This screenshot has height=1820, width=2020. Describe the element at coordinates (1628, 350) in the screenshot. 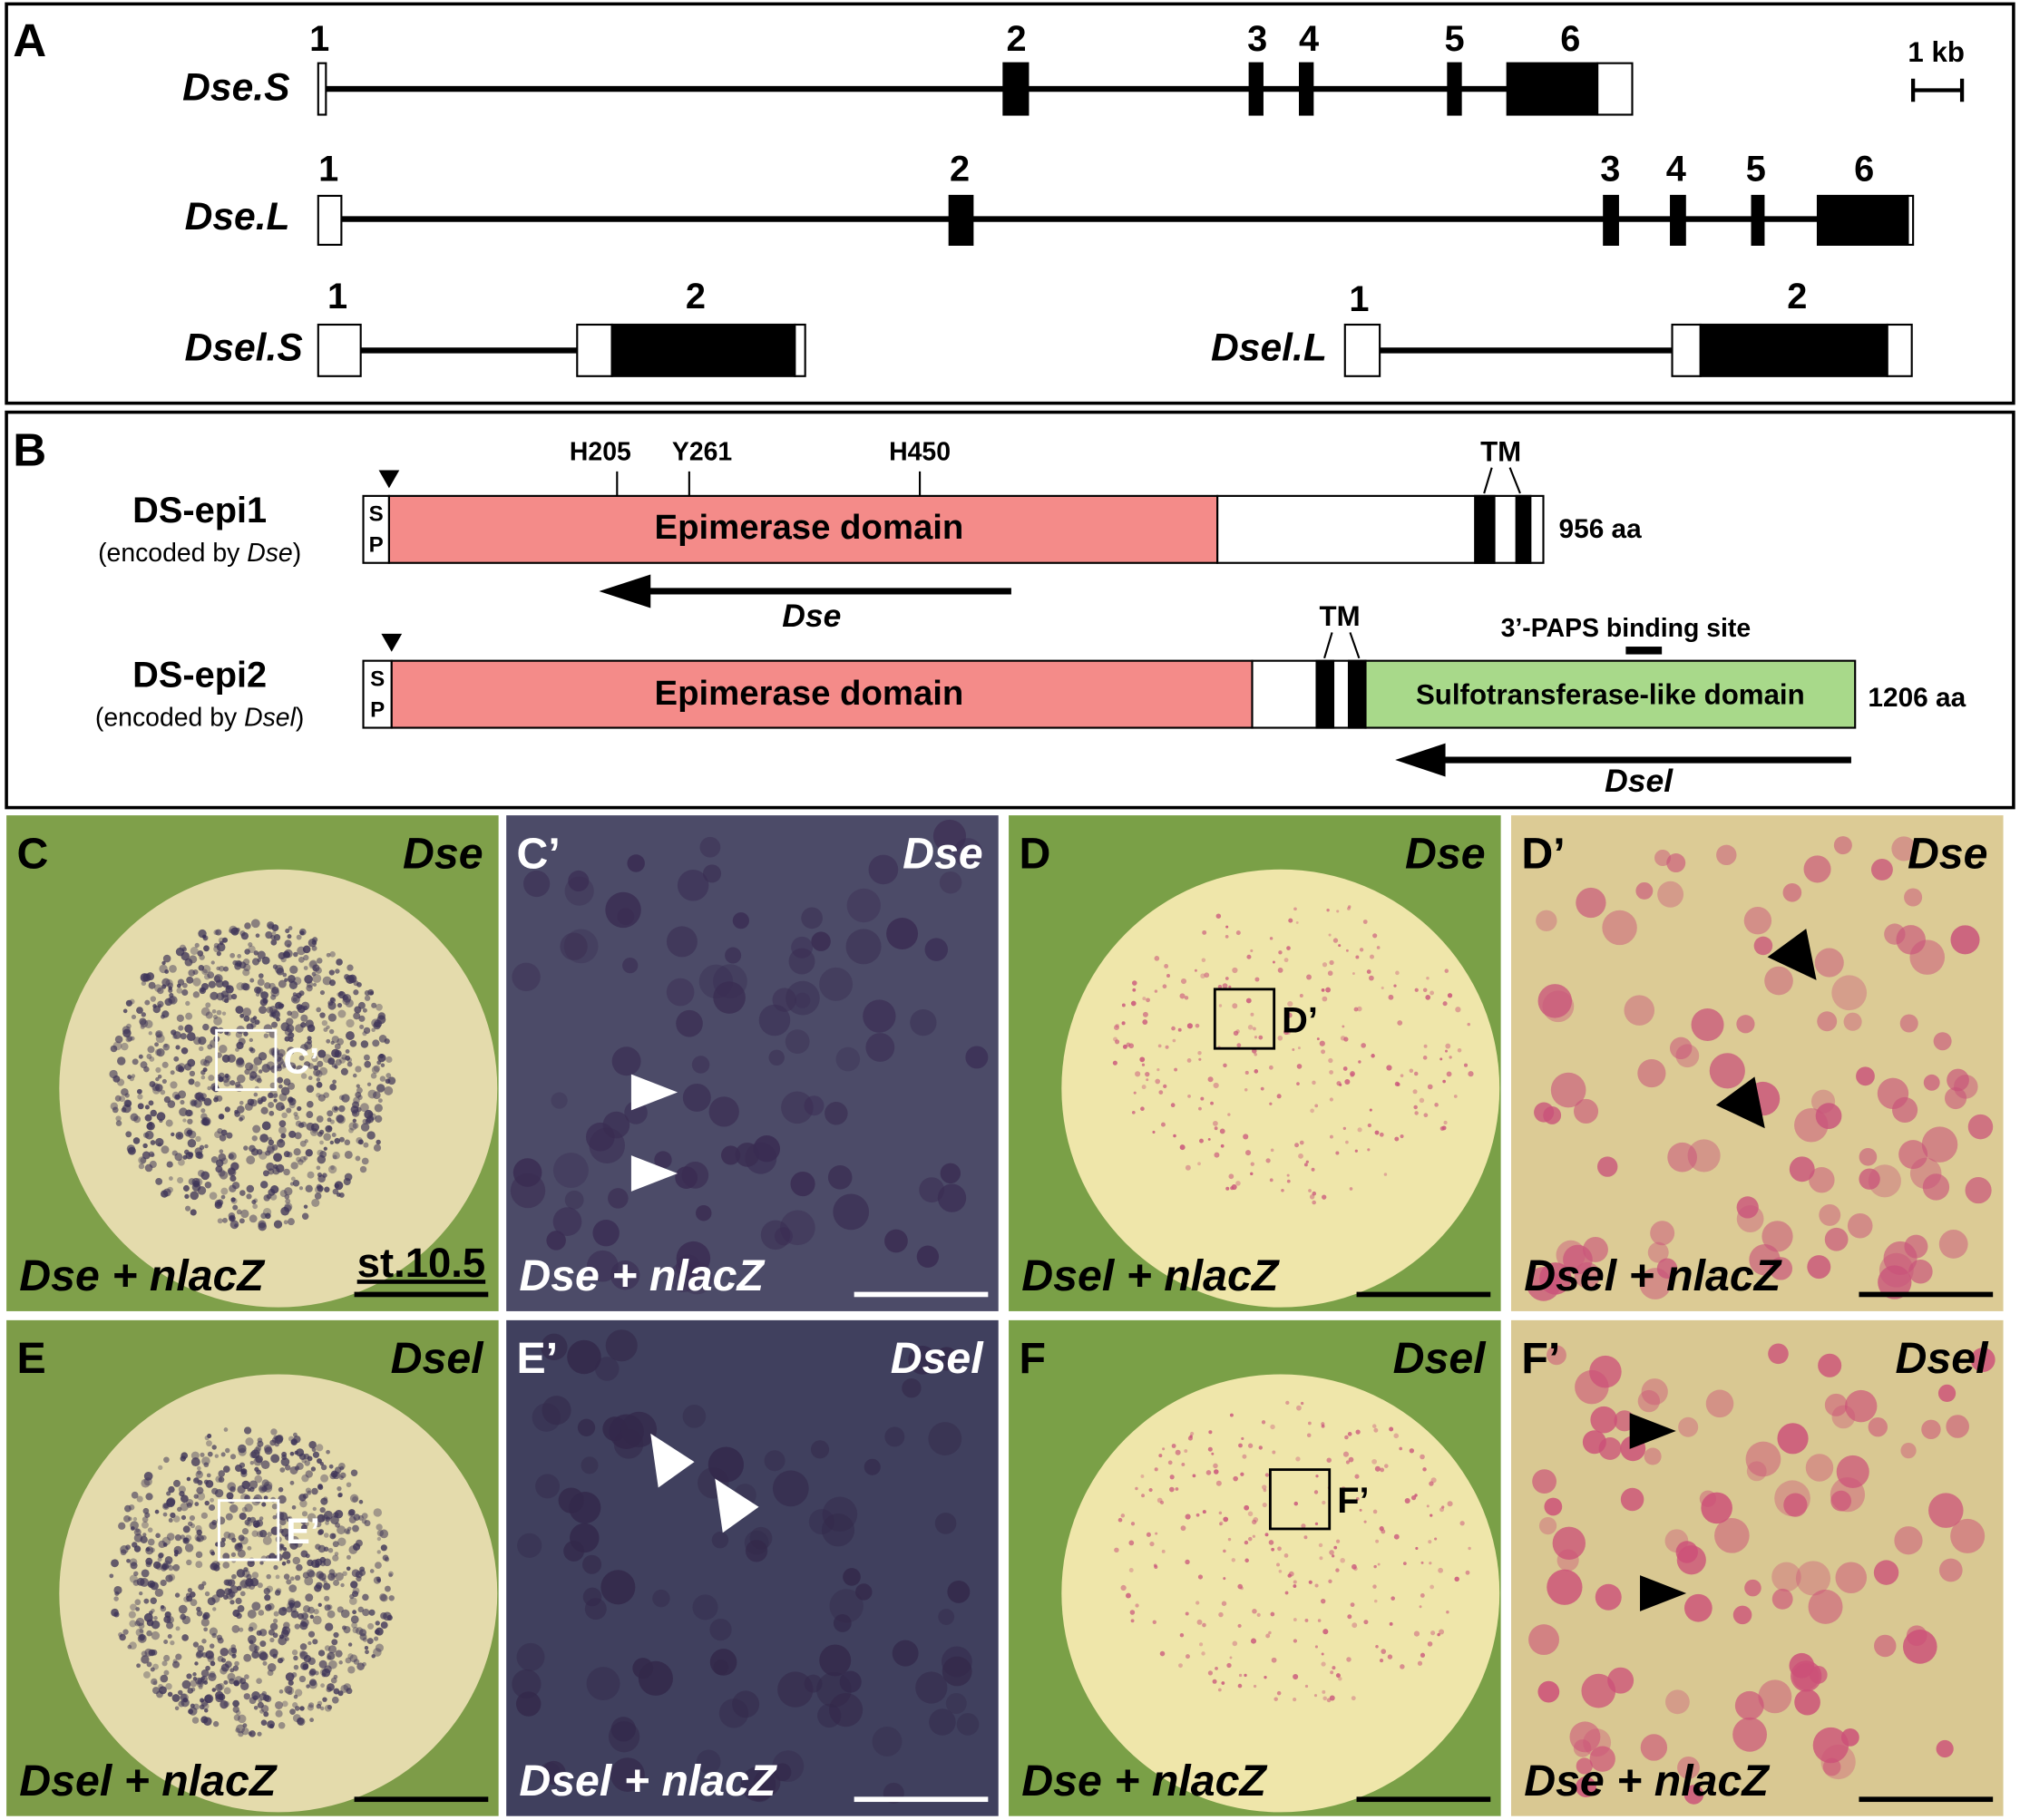

I see `exons` at that location.